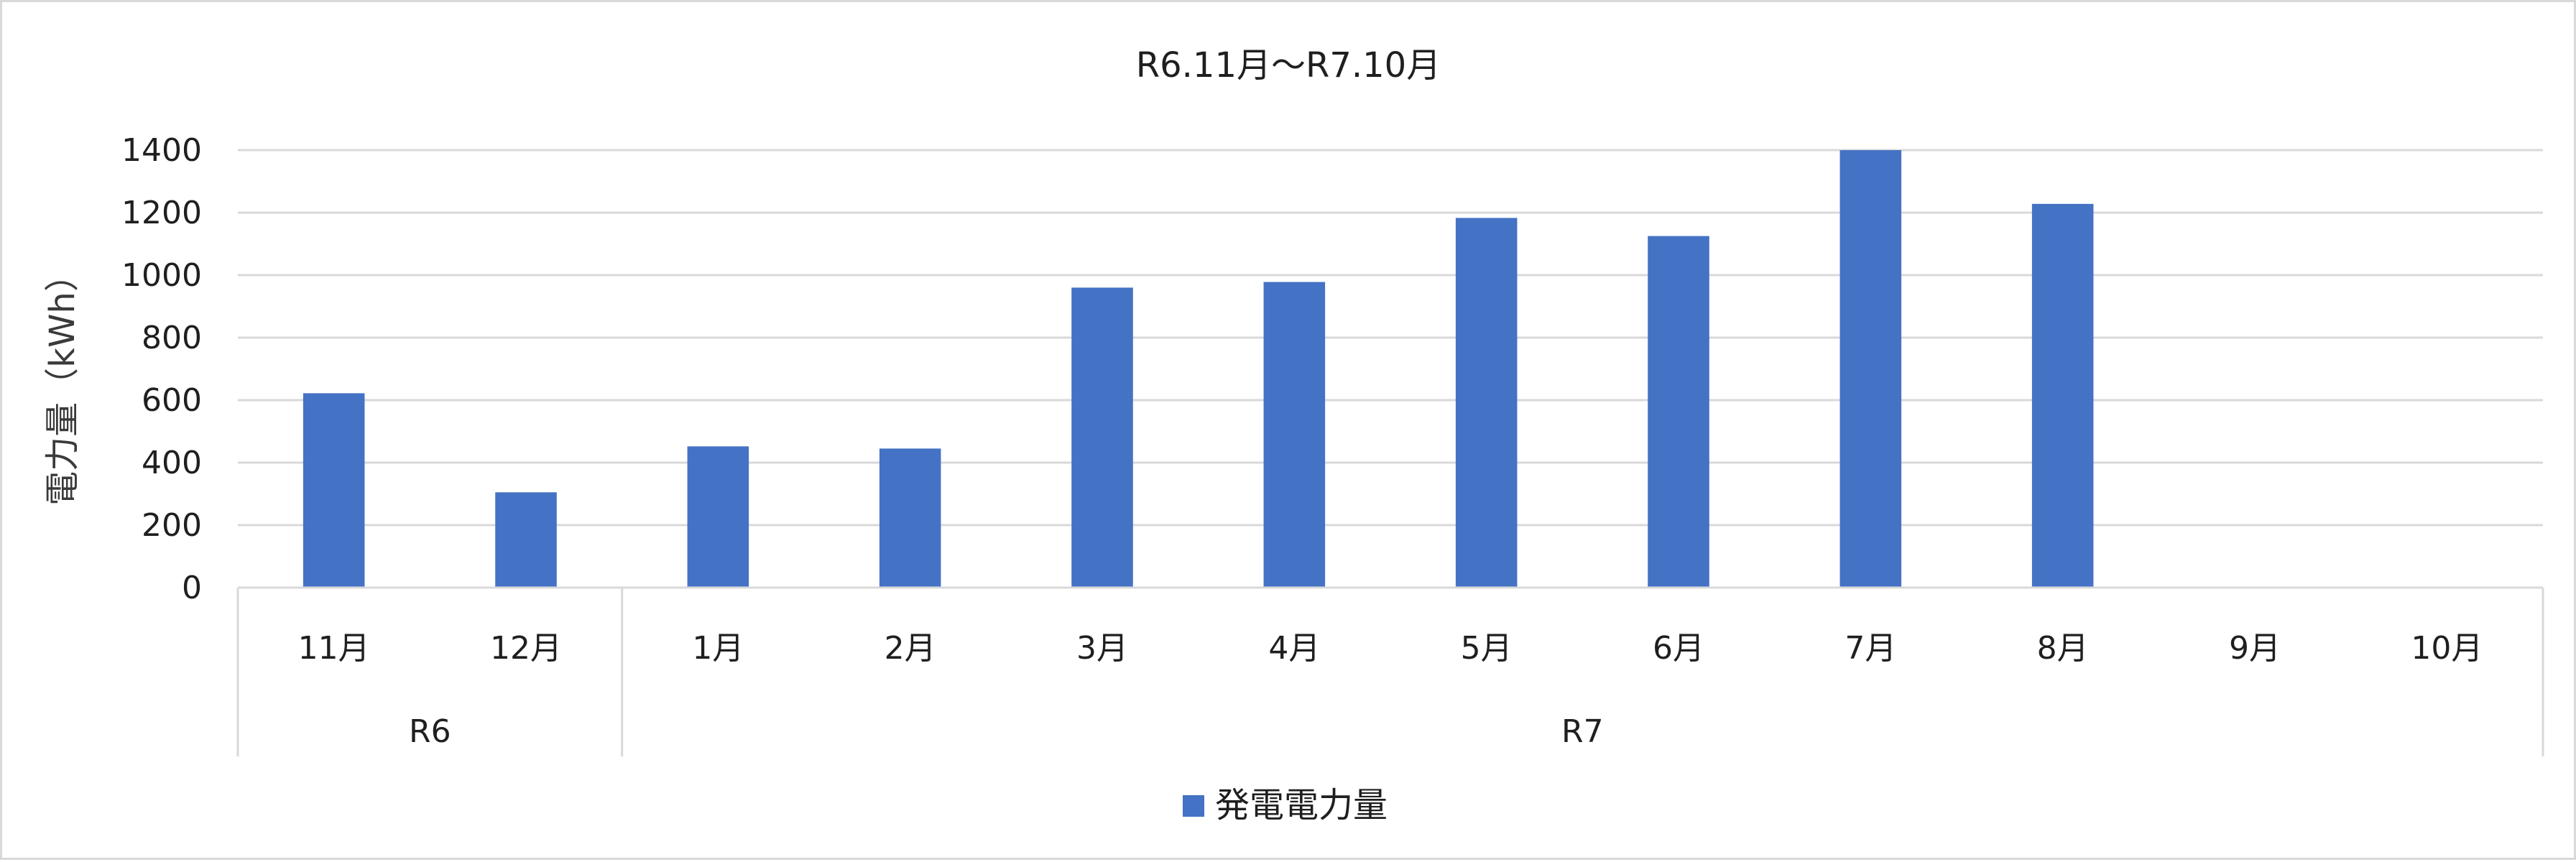 Image resolution: width=2576 pixels, height=862 pixels. I want to click on x-tick-label: 5月, so click(1487, 649).